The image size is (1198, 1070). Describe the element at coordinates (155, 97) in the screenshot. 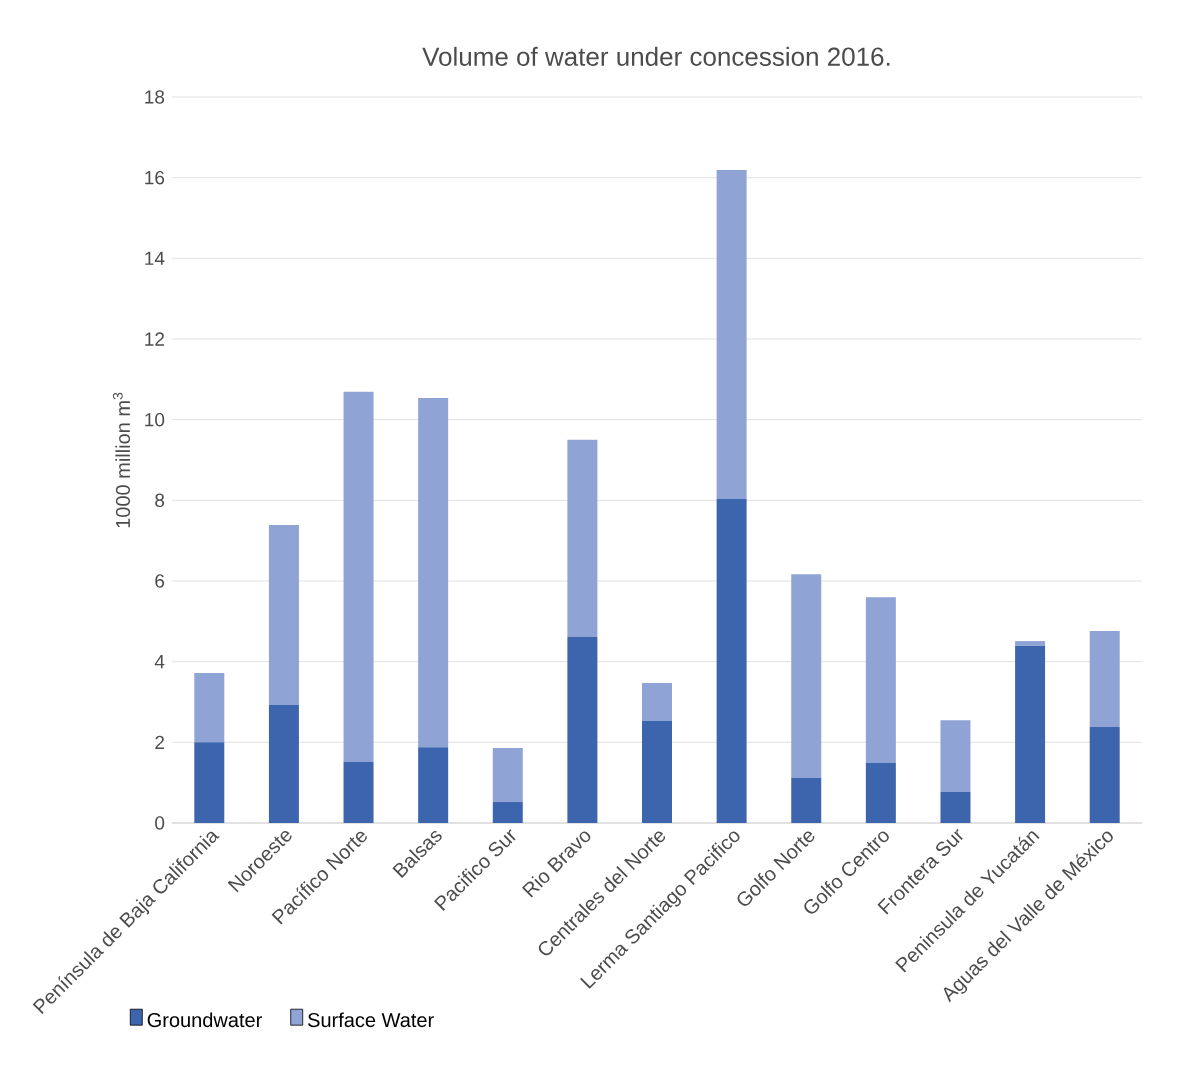

I see `y-tick-label: 18` at that location.